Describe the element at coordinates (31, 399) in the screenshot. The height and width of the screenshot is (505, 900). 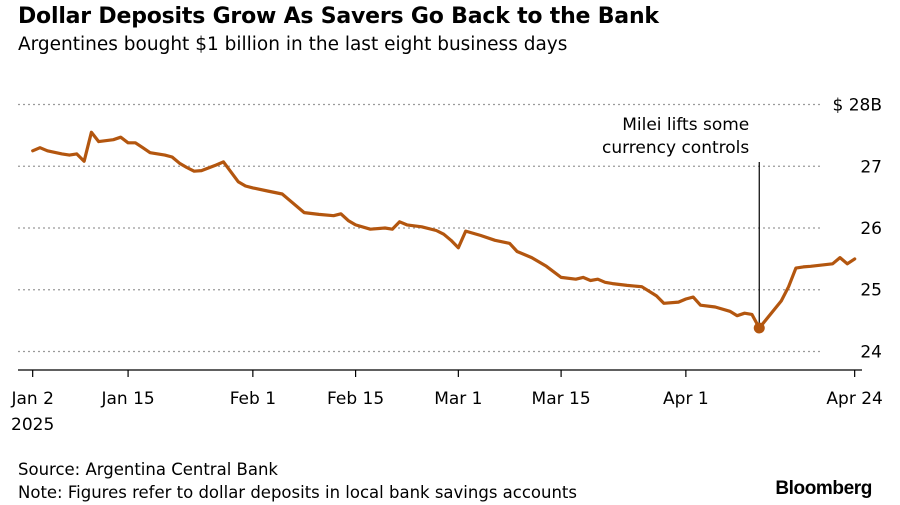
I see `x-tick-label: Jan 2` at that location.